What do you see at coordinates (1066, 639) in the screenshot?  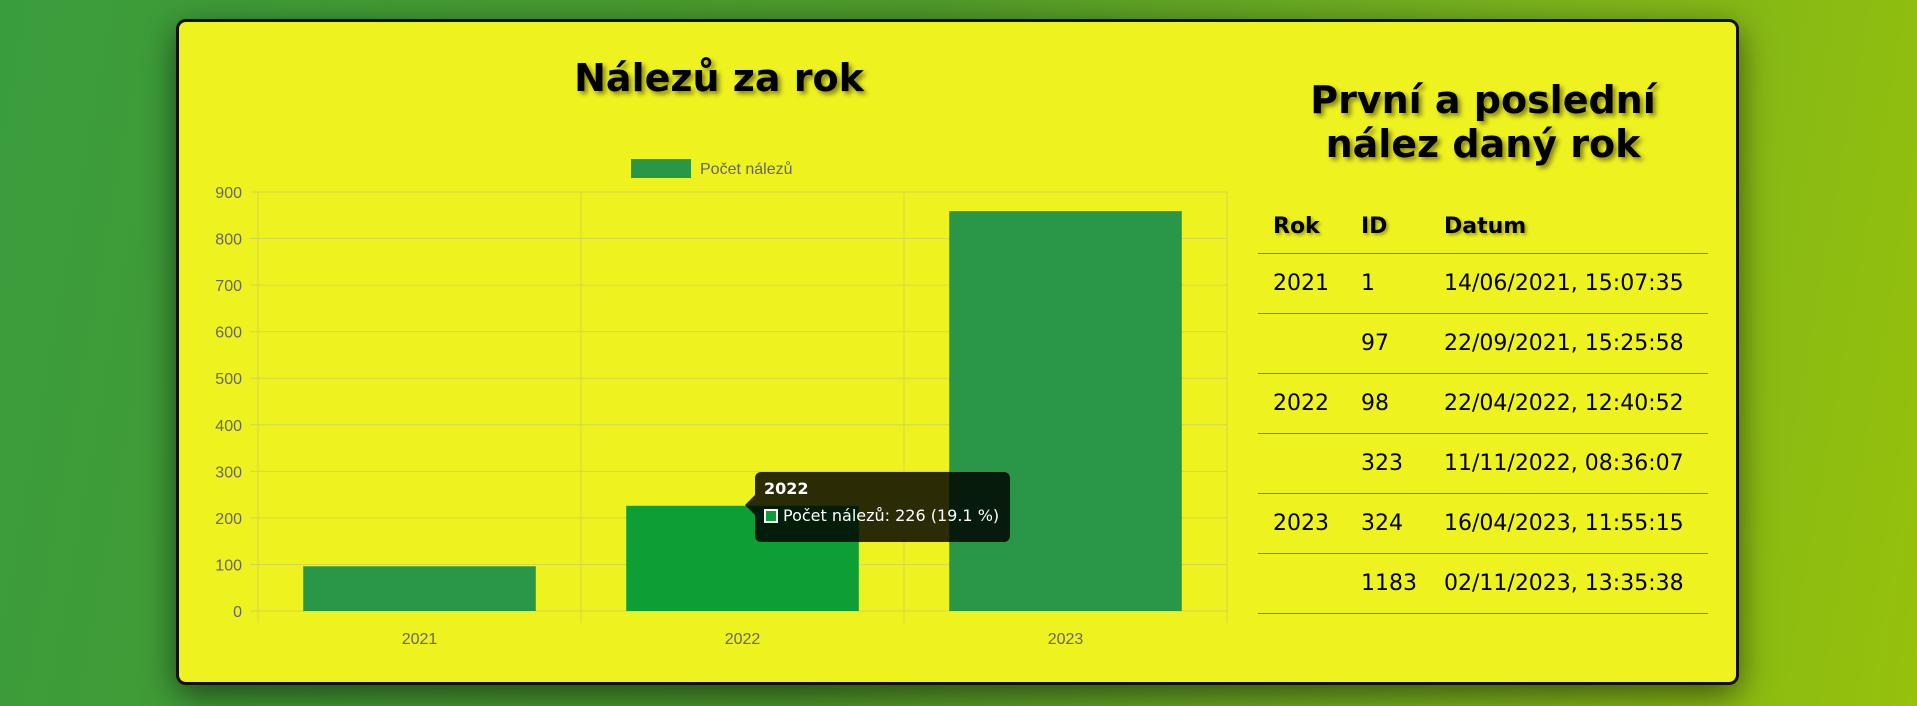 I see `x-tick-label: 2023` at bounding box center [1066, 639].